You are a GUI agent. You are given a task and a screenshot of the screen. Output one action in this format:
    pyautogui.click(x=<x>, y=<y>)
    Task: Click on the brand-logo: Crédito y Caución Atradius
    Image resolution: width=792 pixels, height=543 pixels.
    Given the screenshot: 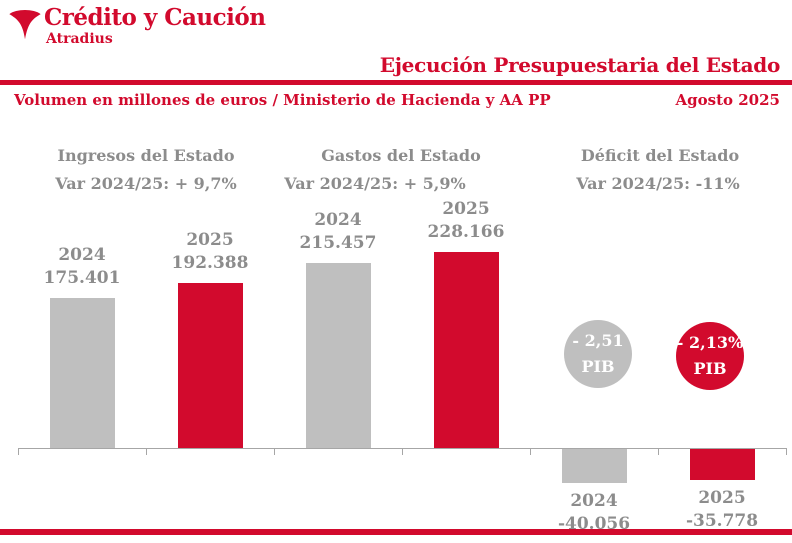 What is the action you would take?
    pyautogui.click(x=137, y=25)
    